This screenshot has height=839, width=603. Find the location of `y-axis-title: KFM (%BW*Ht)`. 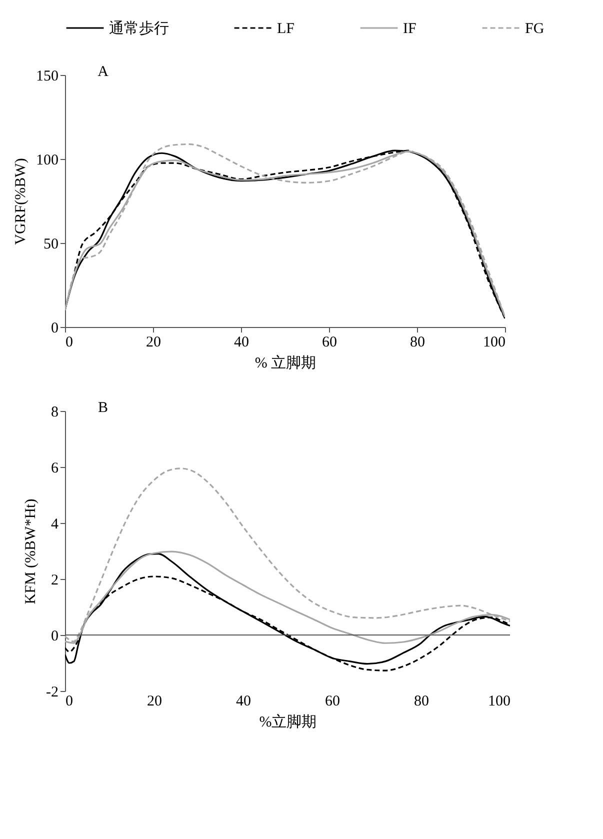

y-axis-title: KFM (%BW*Ht) is located at coordinates (31, 551).